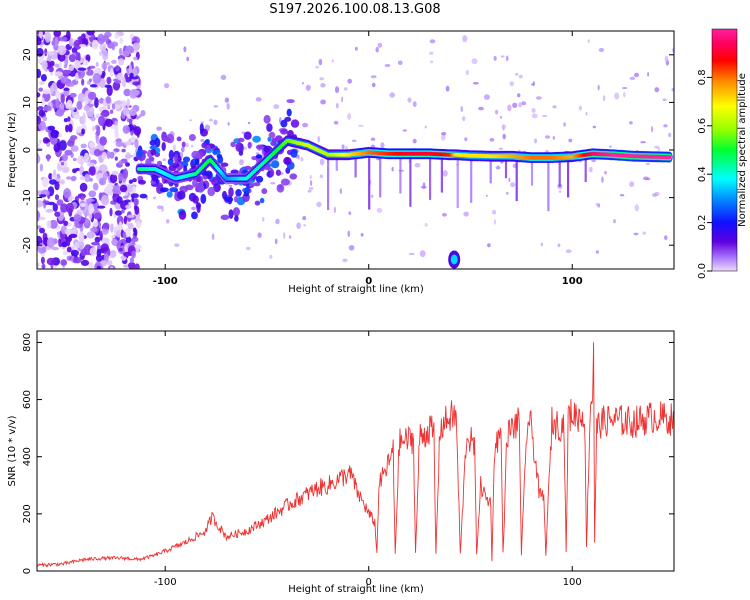 This screenshot has height=600, width=750. Describe the element at coordinates (355, 165) in the screenshot. I see `spectral-streak` at that location.